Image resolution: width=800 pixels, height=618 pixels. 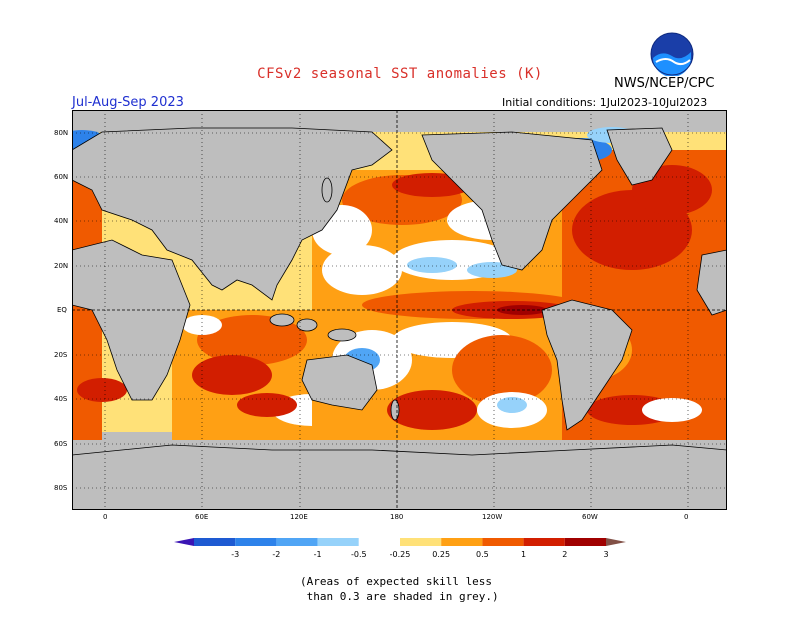 I want to click on pacific-anomalies, so click(x=447, y=305).